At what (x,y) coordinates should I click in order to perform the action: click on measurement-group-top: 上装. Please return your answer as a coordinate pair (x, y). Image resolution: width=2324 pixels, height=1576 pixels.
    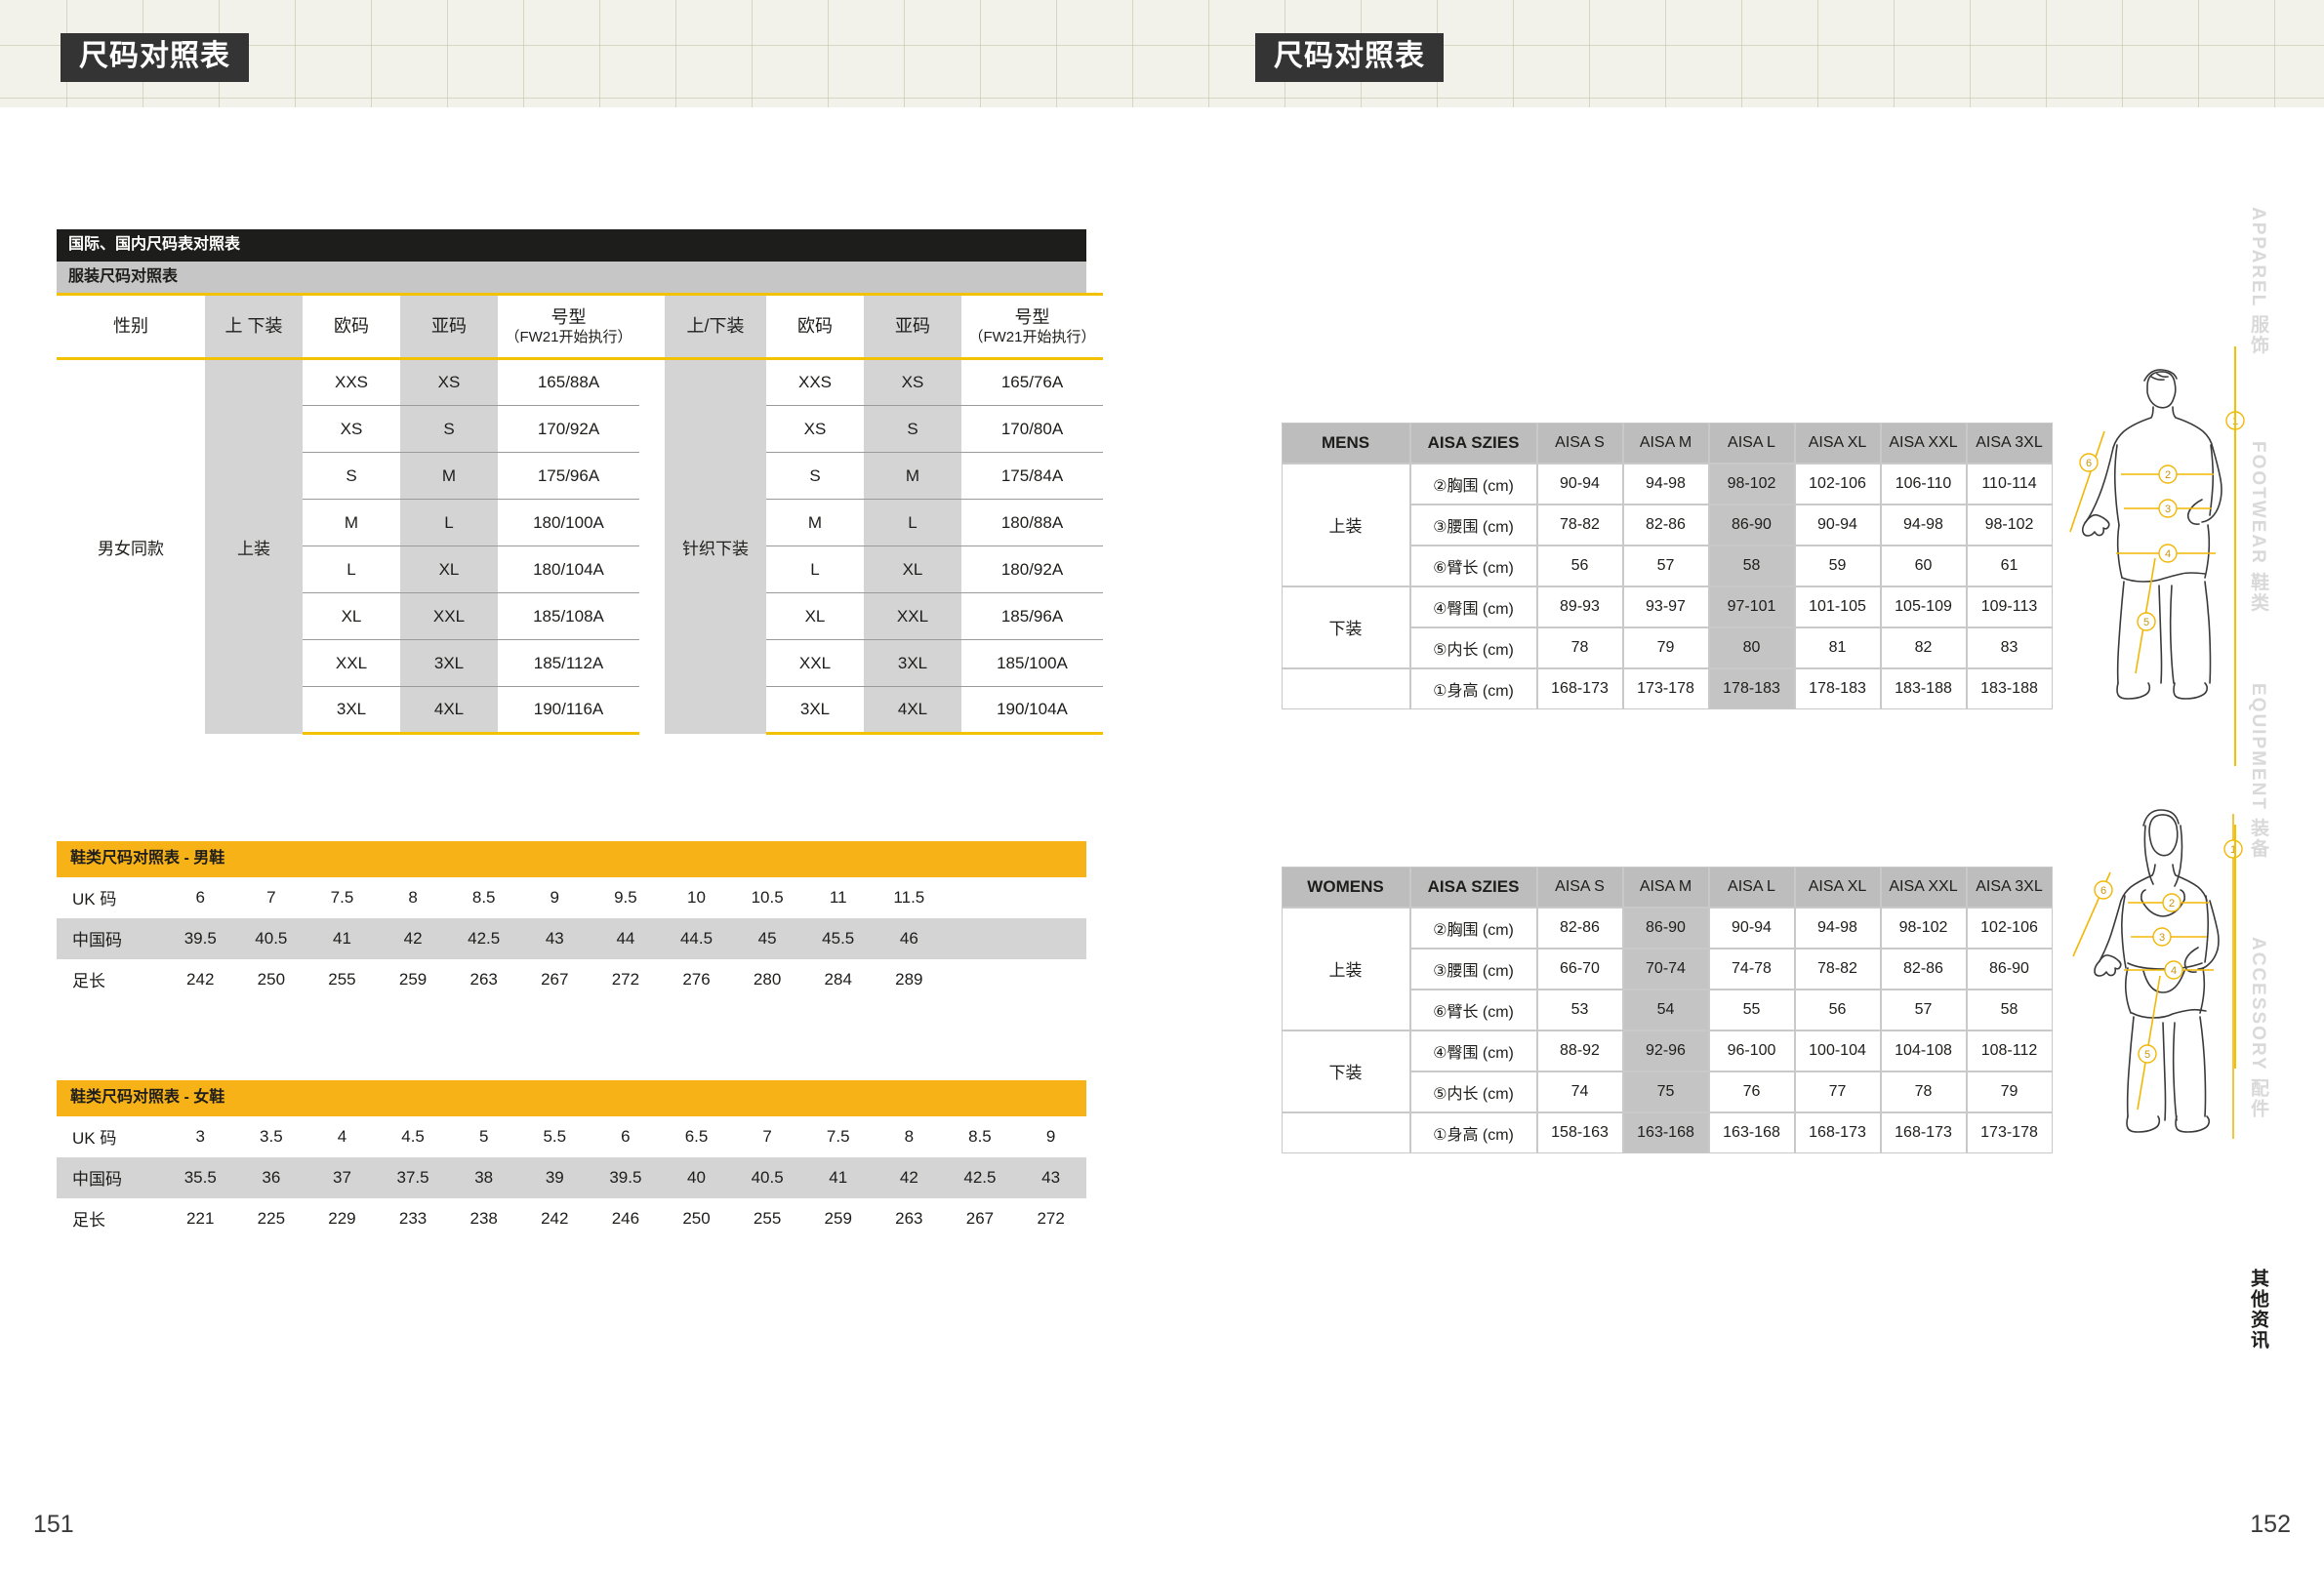
    Looking at the image, I should click on (1345, 524).